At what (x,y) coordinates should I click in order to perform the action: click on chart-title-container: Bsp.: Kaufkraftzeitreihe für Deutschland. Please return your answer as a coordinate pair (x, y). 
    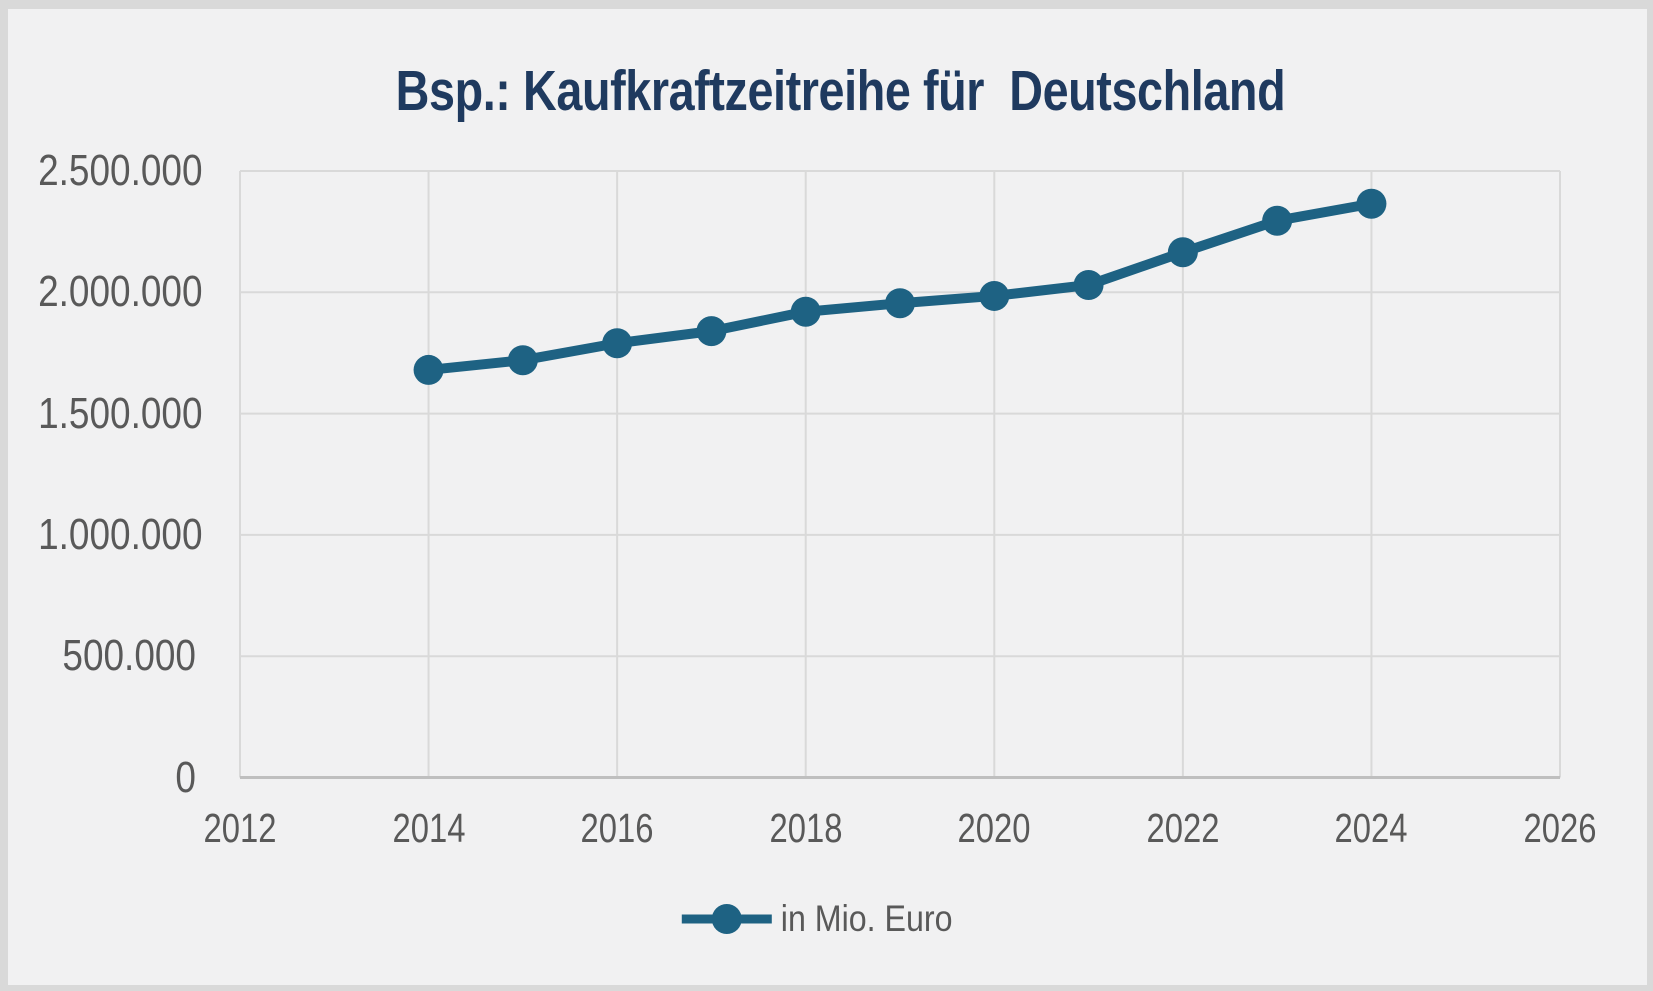
    Looking at the image, I should click on (827, 91).